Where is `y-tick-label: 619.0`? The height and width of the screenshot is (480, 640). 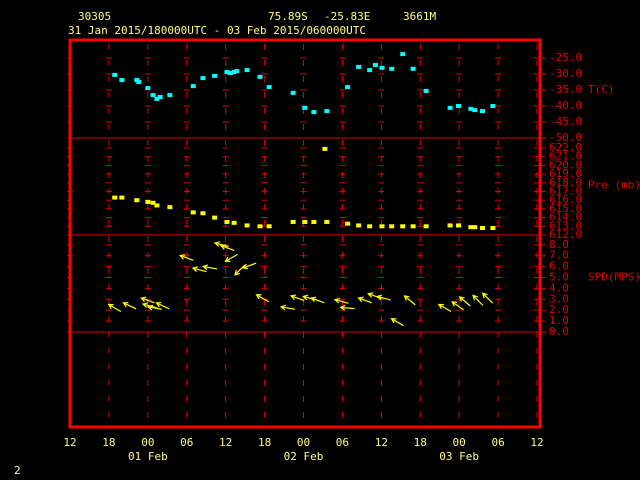 y-tick-label: 619.0 is located at coordinates (565, 173).